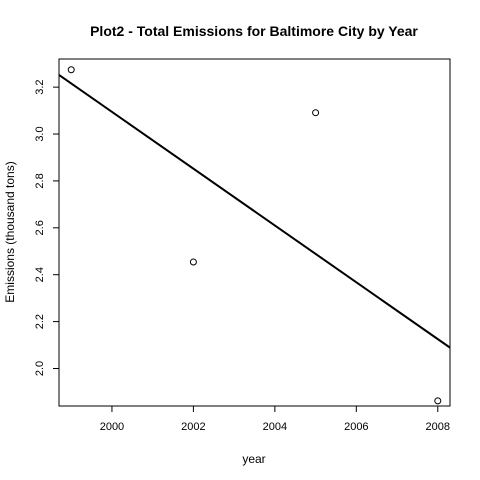 The width and height of the screenshot is (480, 480). Describe the element at coordinates (40, 133) in the screenshot. I see `y-tick-label: 3.0` at that location.